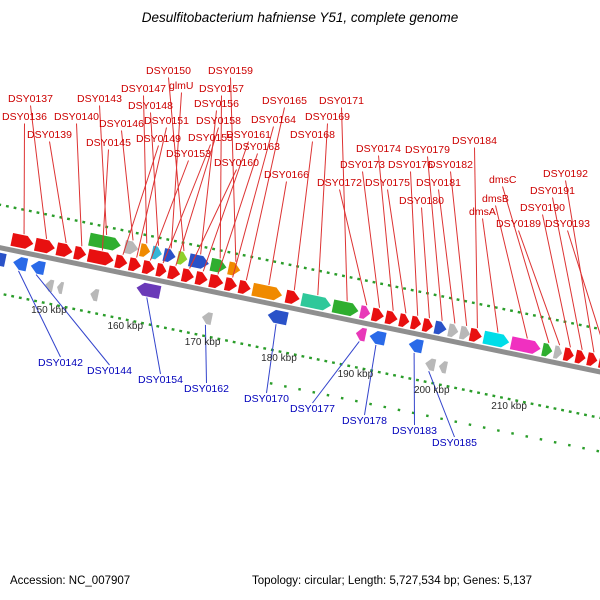  Describe the element at coordinates (230, 71) in the screenshot. I see `gene-label-DSY0159: DSY0159` at that location.